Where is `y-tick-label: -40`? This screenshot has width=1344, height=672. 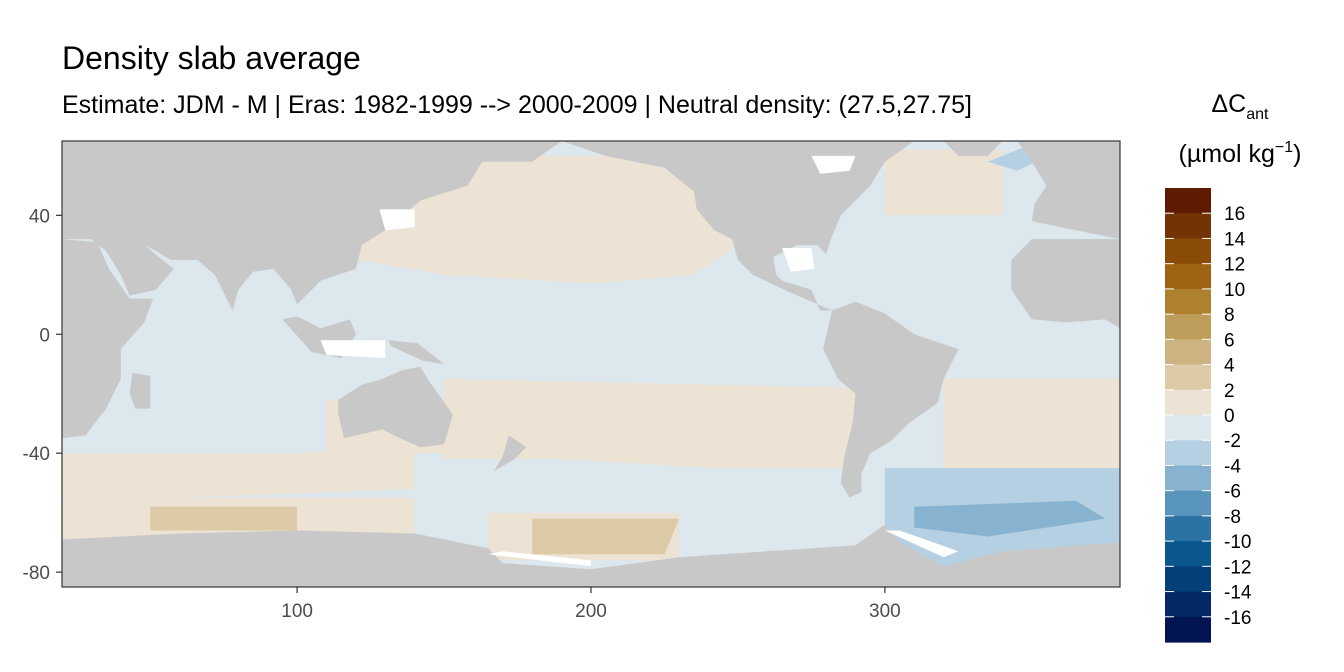
y-tick-label: -40 is located at coordinates (36, 454).